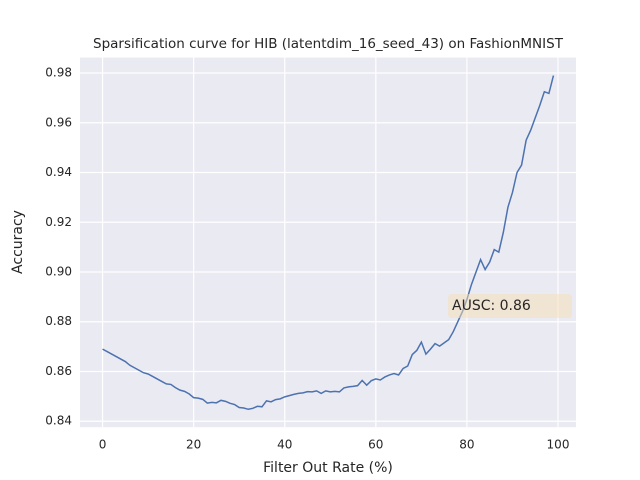 This screenshot has width=640, height=480. What do you see at coordinates (103, 445) in the screenshot?
I see `x-tick-label: 0` at bounding box center [103, 445].